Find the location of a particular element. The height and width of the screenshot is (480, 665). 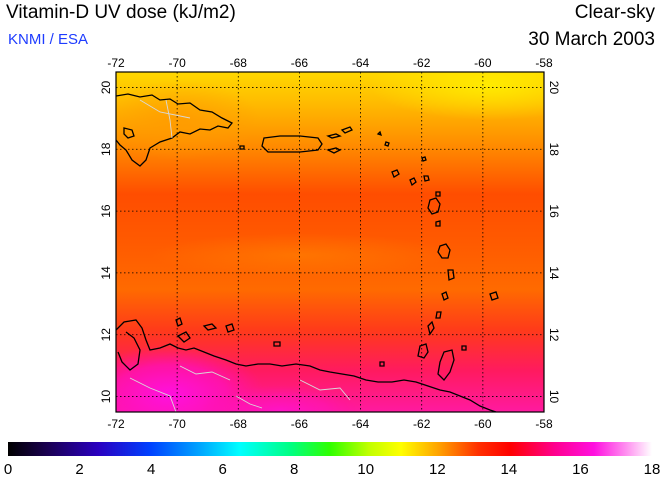

lat-tick-left-1: 12 is located at coordinates (106, 335).